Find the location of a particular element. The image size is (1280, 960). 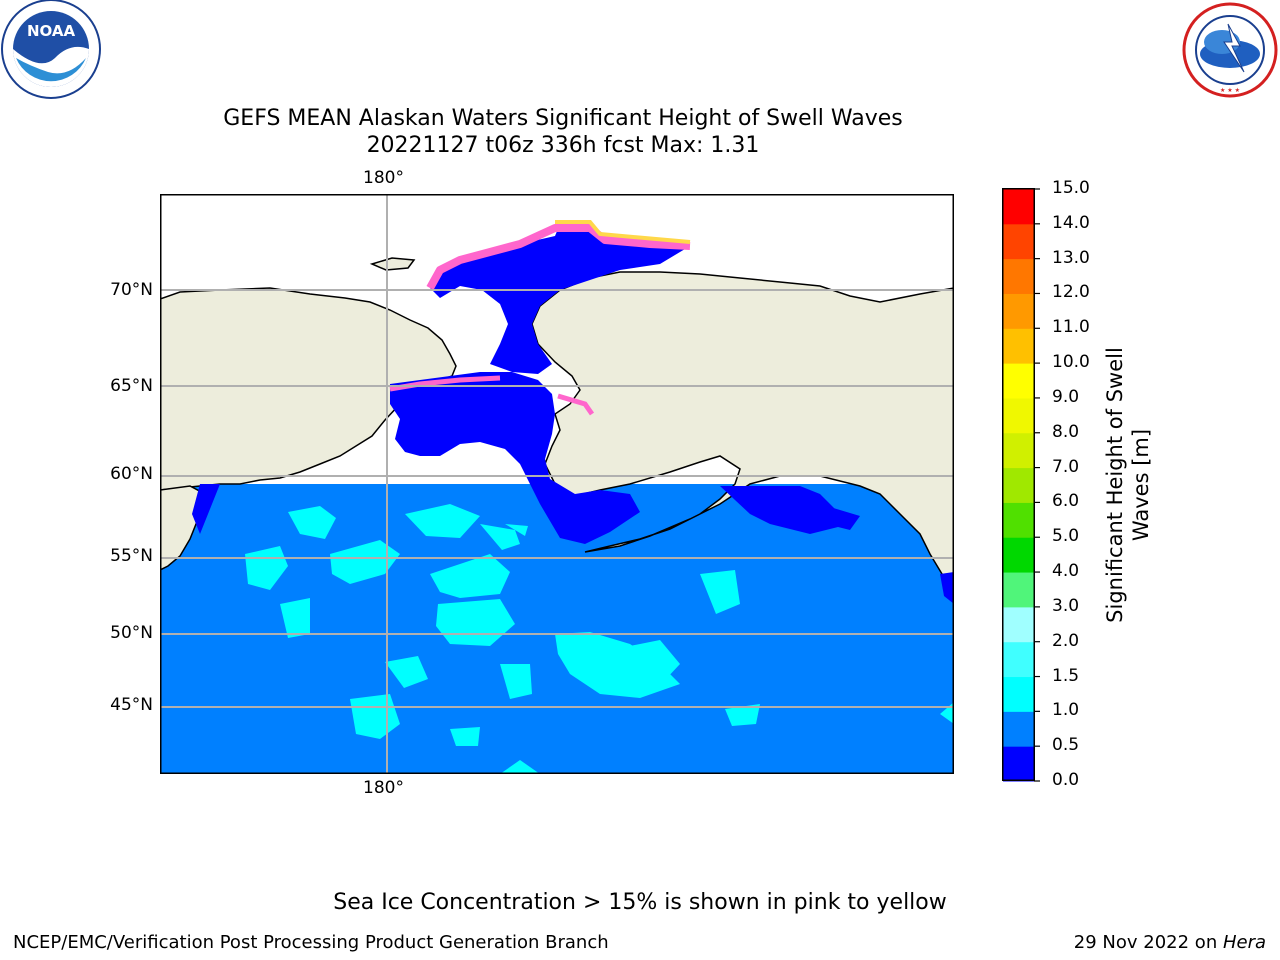

chukchi-low-swell is located at coordinates (560, 299).